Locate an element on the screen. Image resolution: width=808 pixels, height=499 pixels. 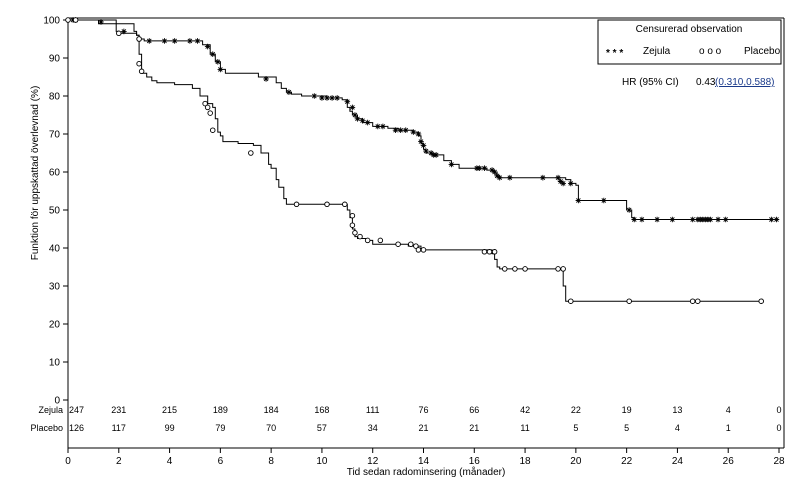
risk-count: 168 is located at coordinates (321, 410).